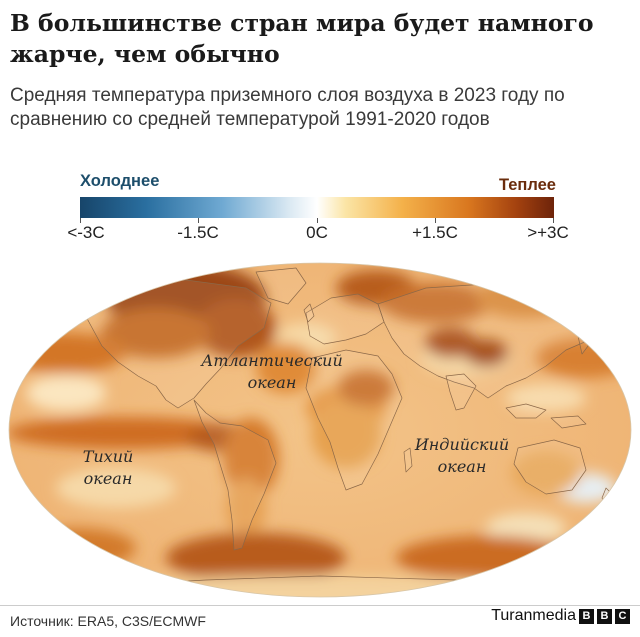 This screenshot has width=640, height=637. What do you see at coordinates (86, 232) in the screenshot?
I see `legend-tick-label-min: <-3C` at bounding box center [86, 232].